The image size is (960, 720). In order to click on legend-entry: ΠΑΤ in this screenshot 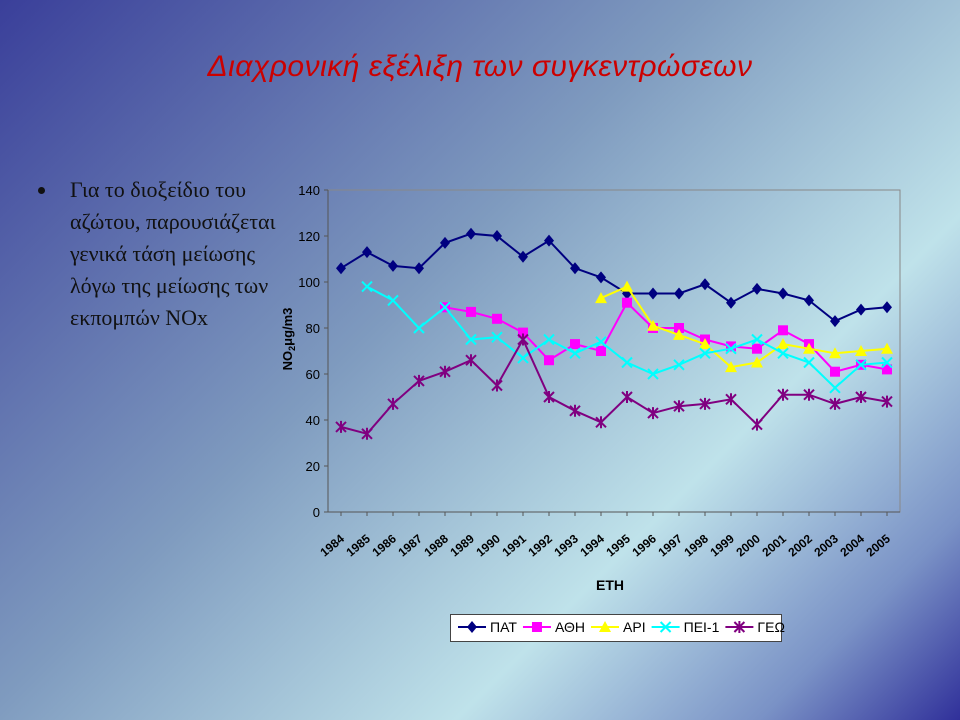, I will do `click(487, 627)`.